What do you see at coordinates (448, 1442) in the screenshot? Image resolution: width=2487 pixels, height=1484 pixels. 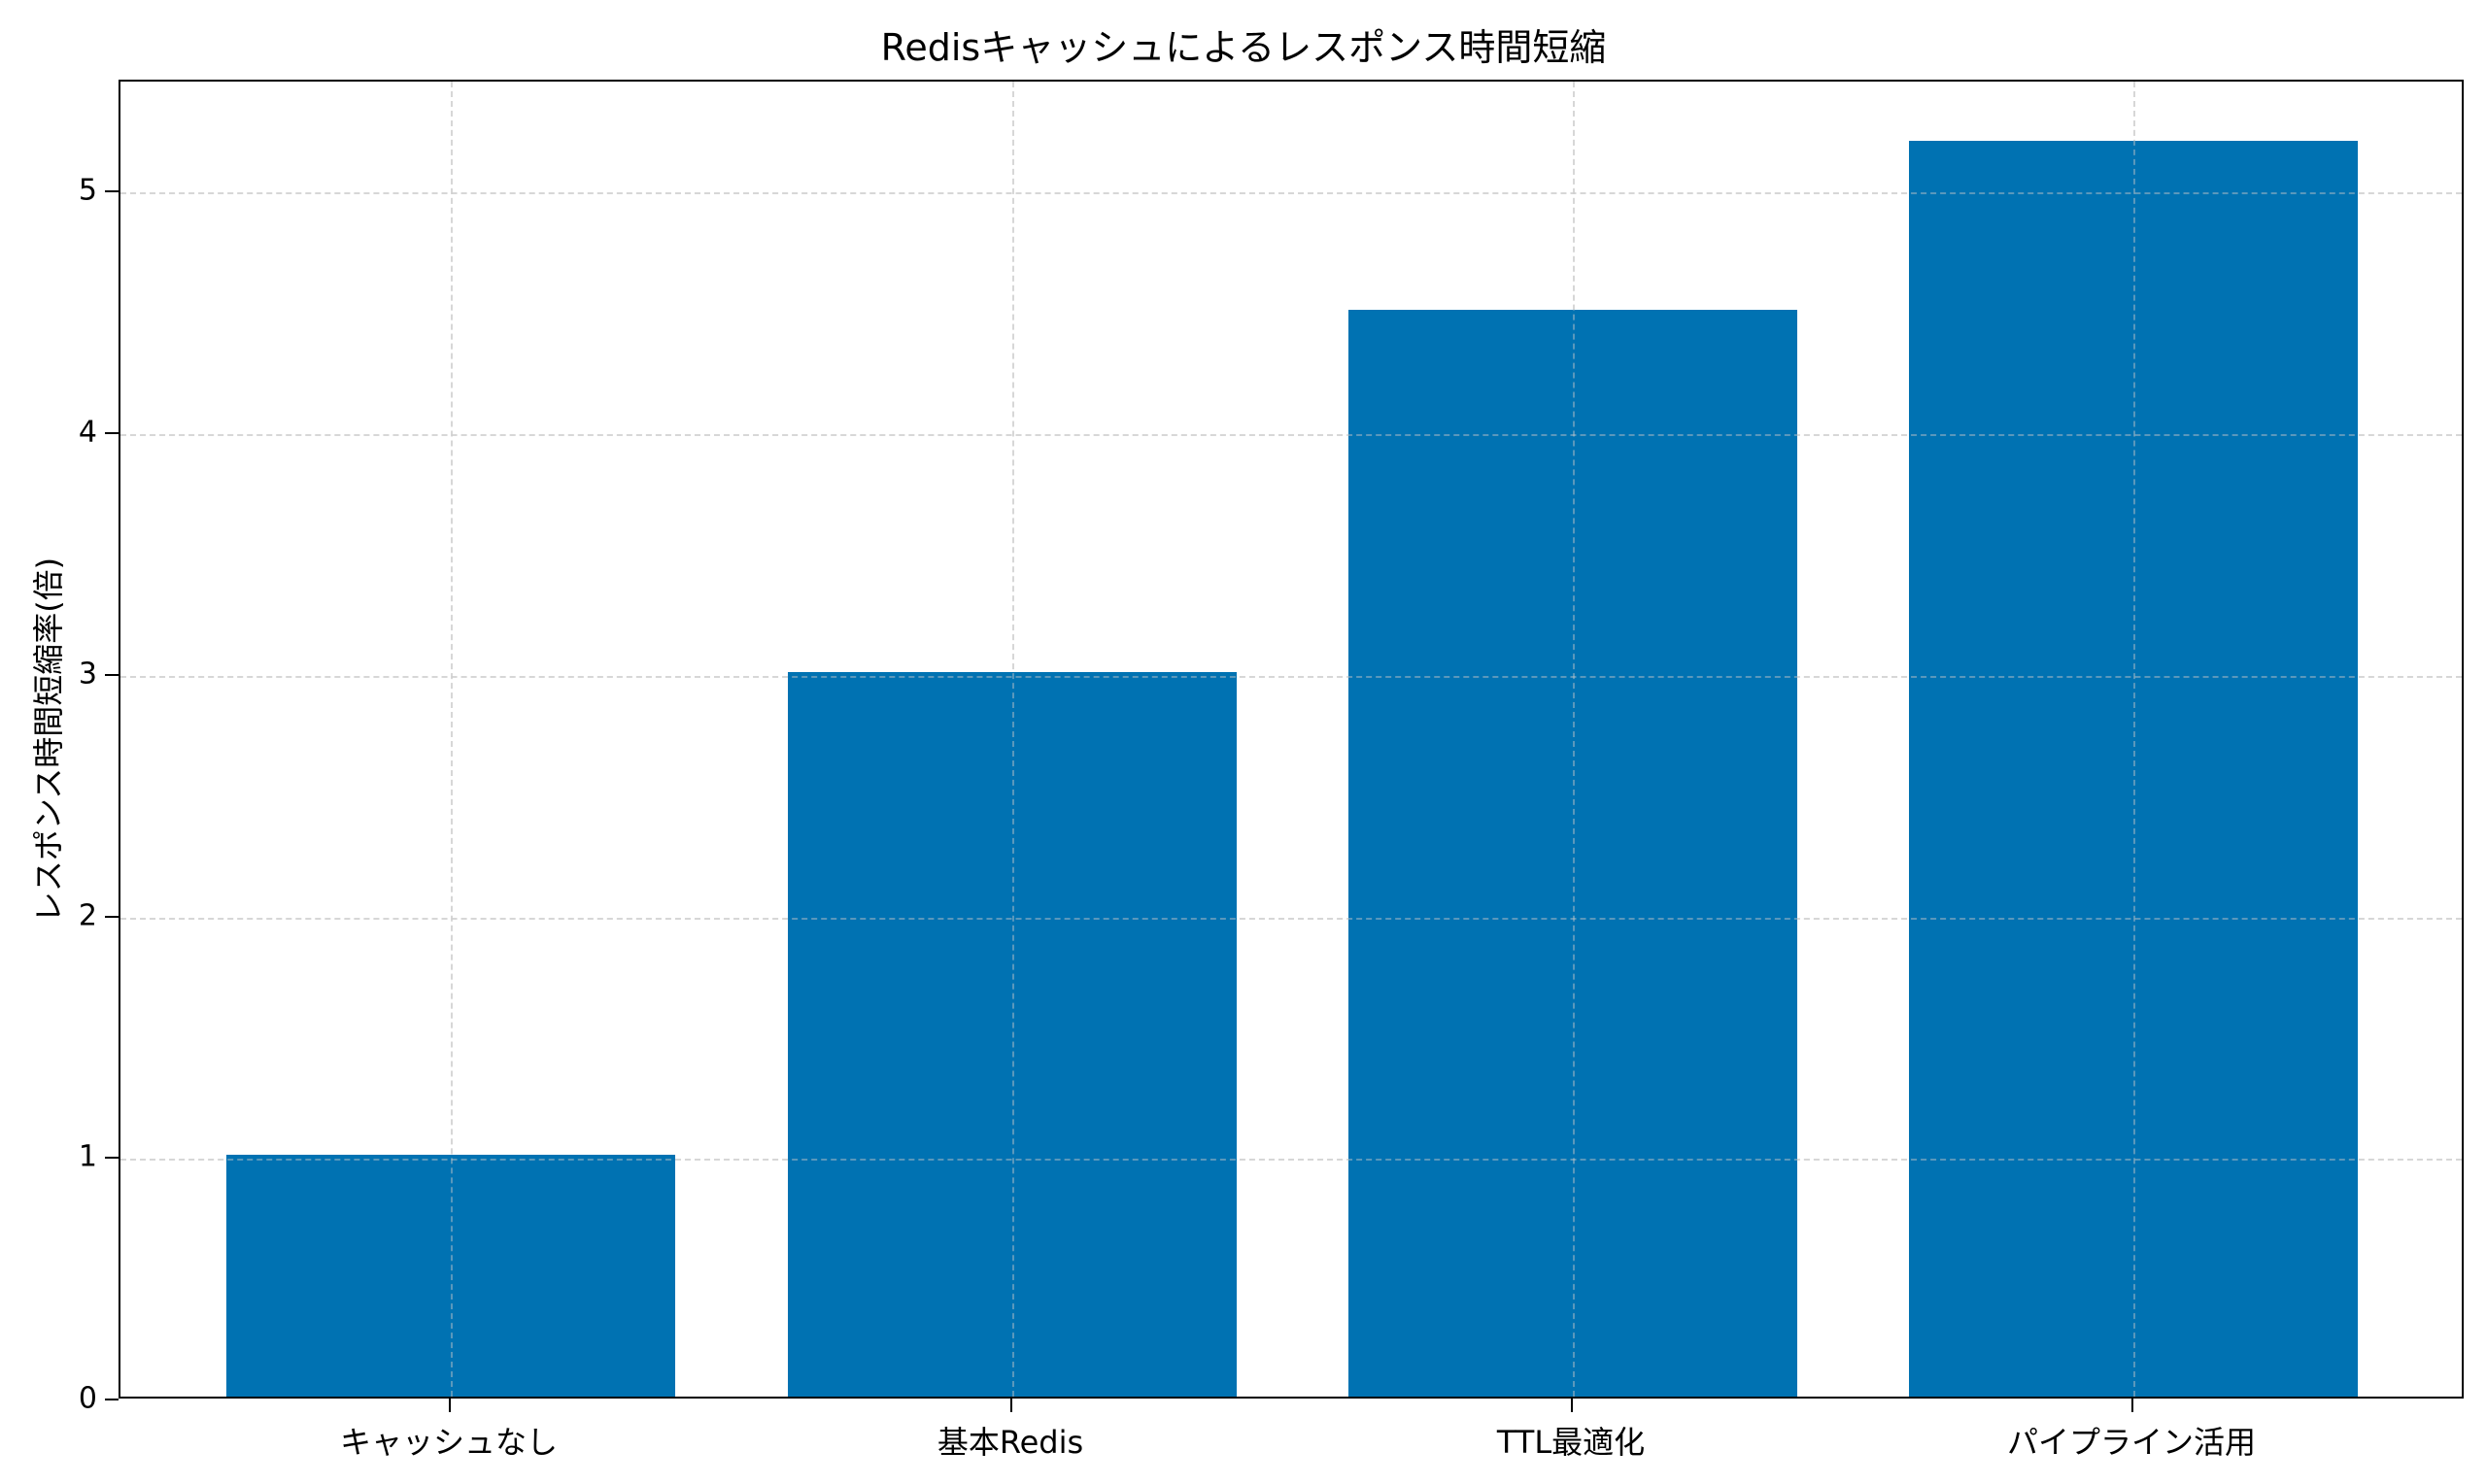 I see `x-tick-label: キャッシュなし` at bounding box center [448, 1442].